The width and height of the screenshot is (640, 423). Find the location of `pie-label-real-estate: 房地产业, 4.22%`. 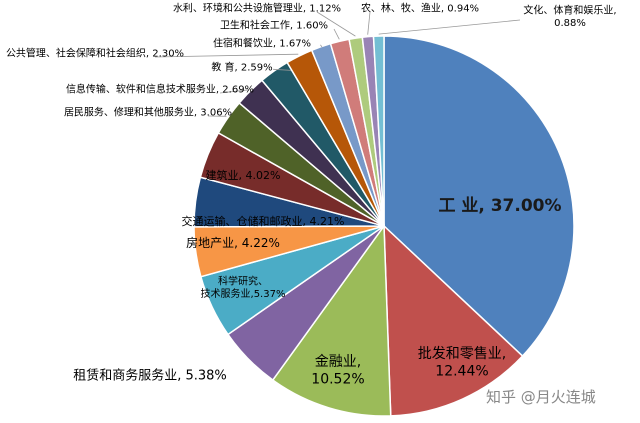

pie-label-real-estate: 房地产业, 4.22% is located at coordinates (233, 242).